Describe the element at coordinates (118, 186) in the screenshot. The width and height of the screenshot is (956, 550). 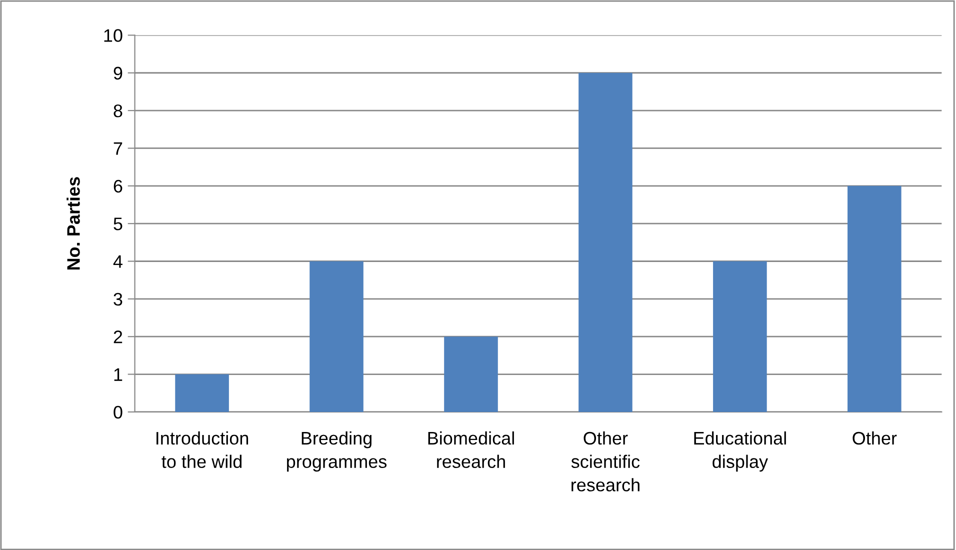
I see `y-tick-label: 6` at that location.